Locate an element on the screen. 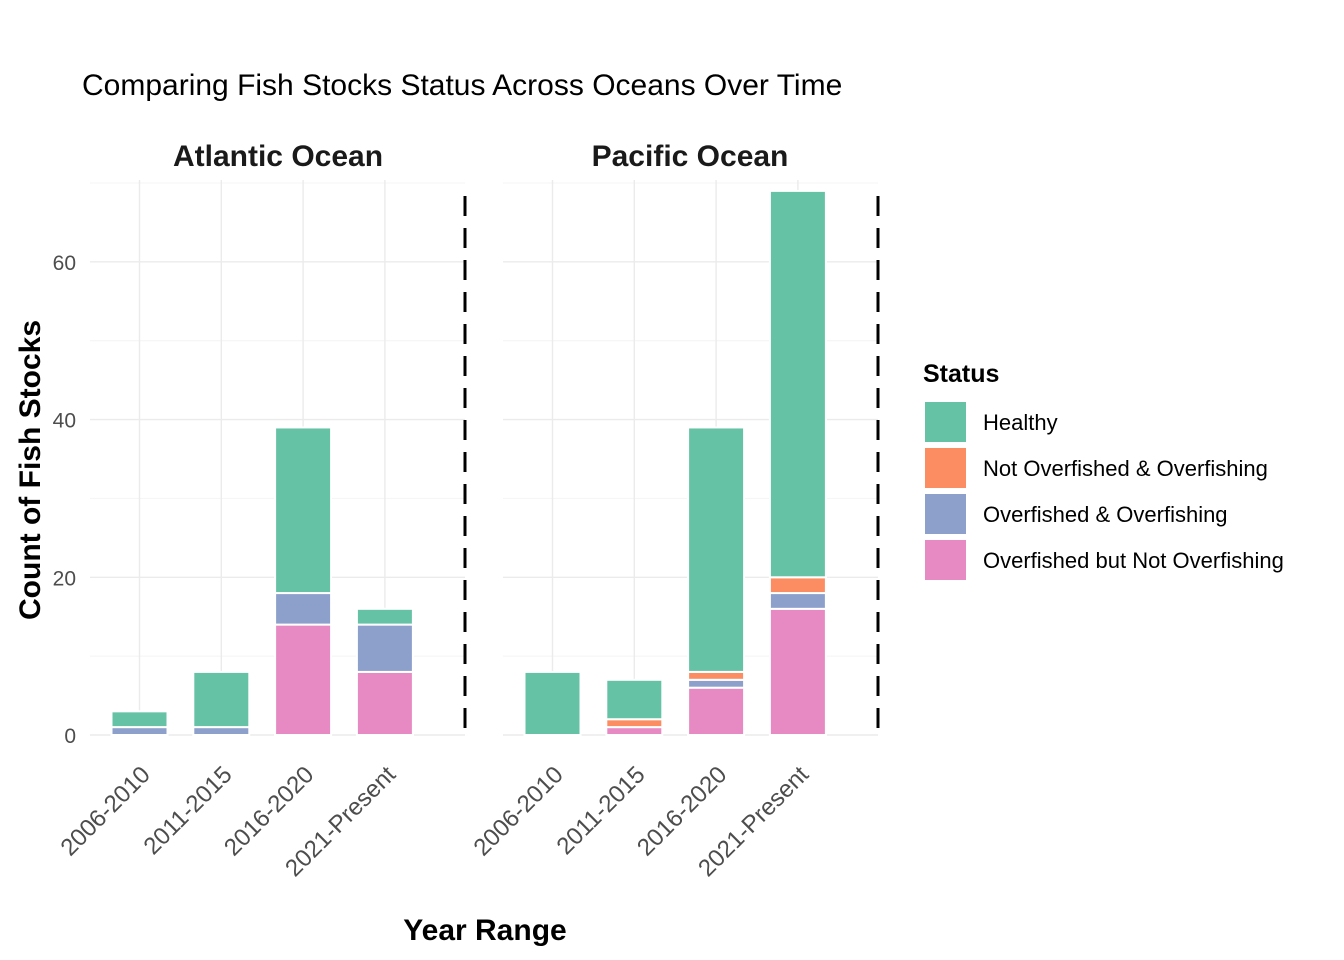  legend-label-not-overfished-overfishing: Not Overfished & Overfishing is located at coordinates (1125, 468).